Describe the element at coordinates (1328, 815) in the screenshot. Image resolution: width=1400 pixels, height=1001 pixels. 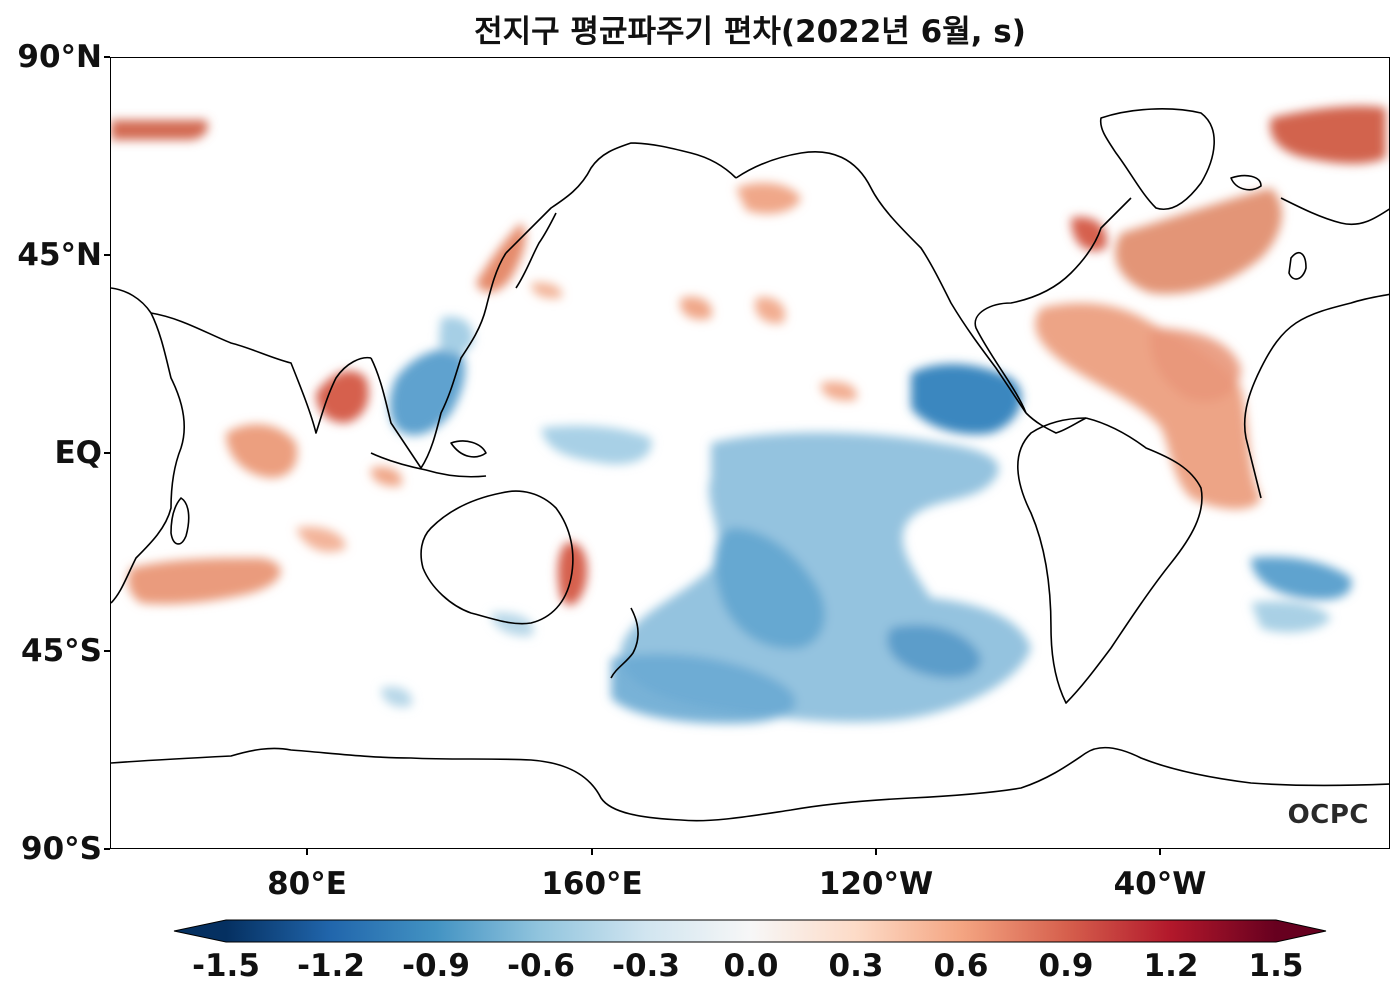
I see `ocpc-logo: OCPC` at that location.